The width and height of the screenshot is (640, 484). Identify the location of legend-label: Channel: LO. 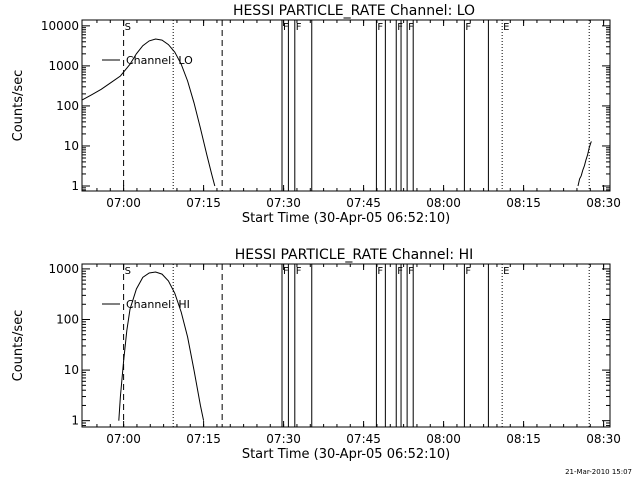
(159, 60).